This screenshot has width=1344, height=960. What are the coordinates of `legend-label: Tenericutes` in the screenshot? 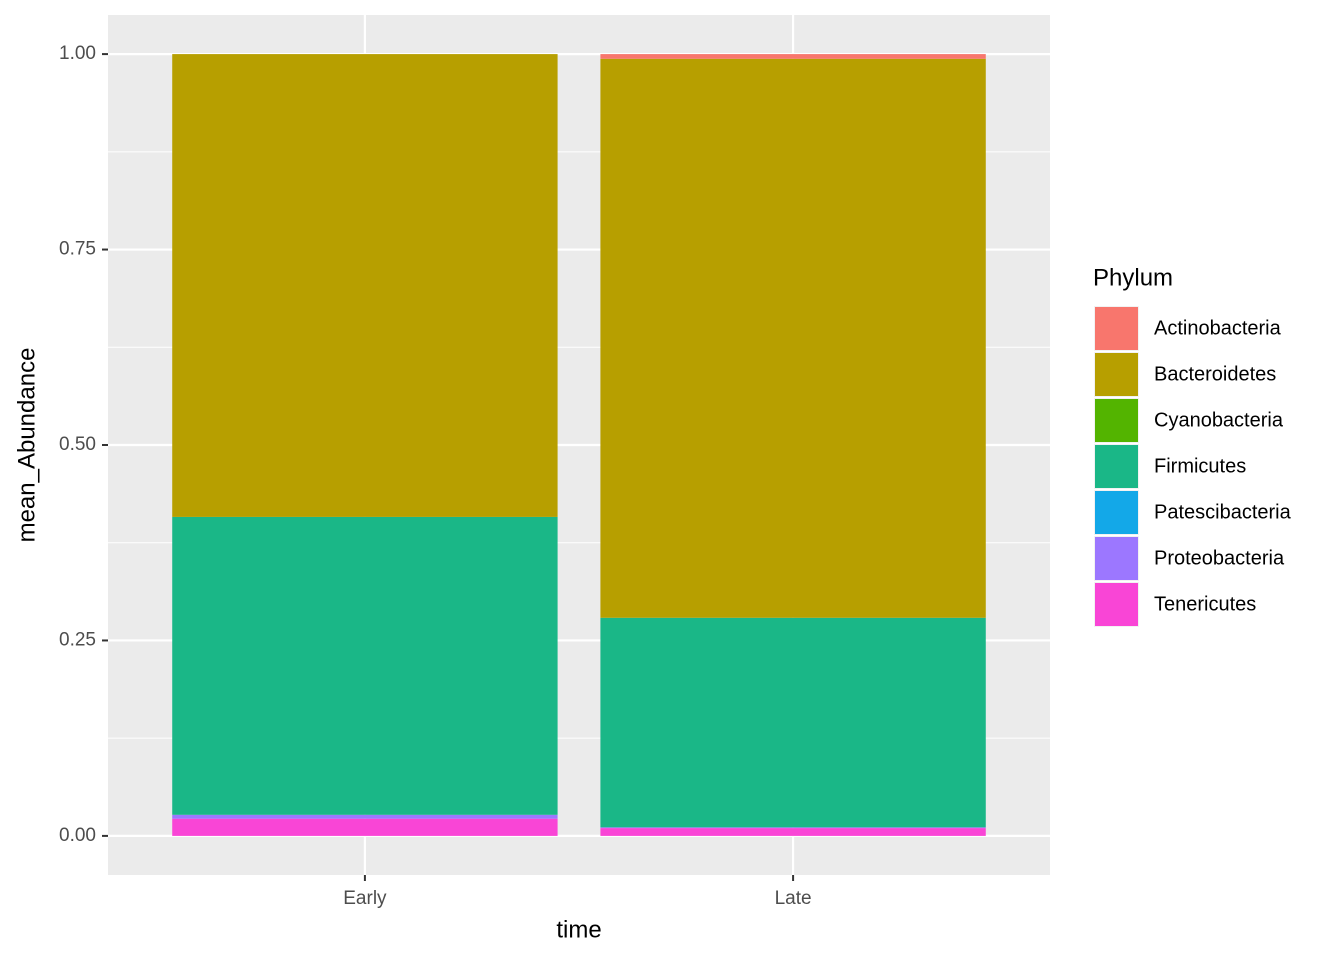 It's located at (1205, 604).